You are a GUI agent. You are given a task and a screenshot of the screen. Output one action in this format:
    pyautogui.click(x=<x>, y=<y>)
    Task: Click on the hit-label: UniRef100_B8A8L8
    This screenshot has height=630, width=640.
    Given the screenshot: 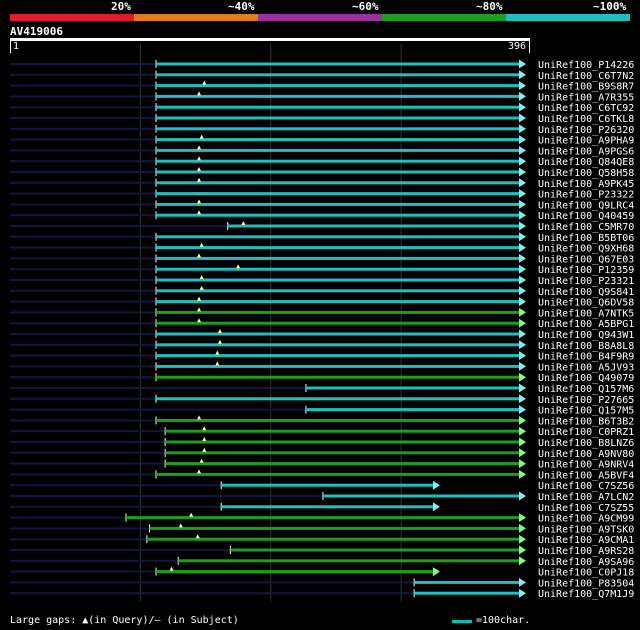 What is the action you would take?
    pyautogui.click(x=586, y=346)
    